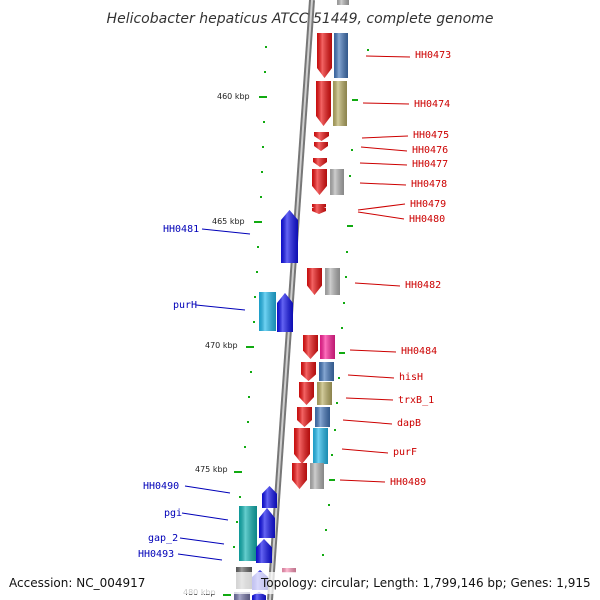 The image size is (600, 600). I want to click on gene-label-hh0478: HH0478, so click(429, 184).